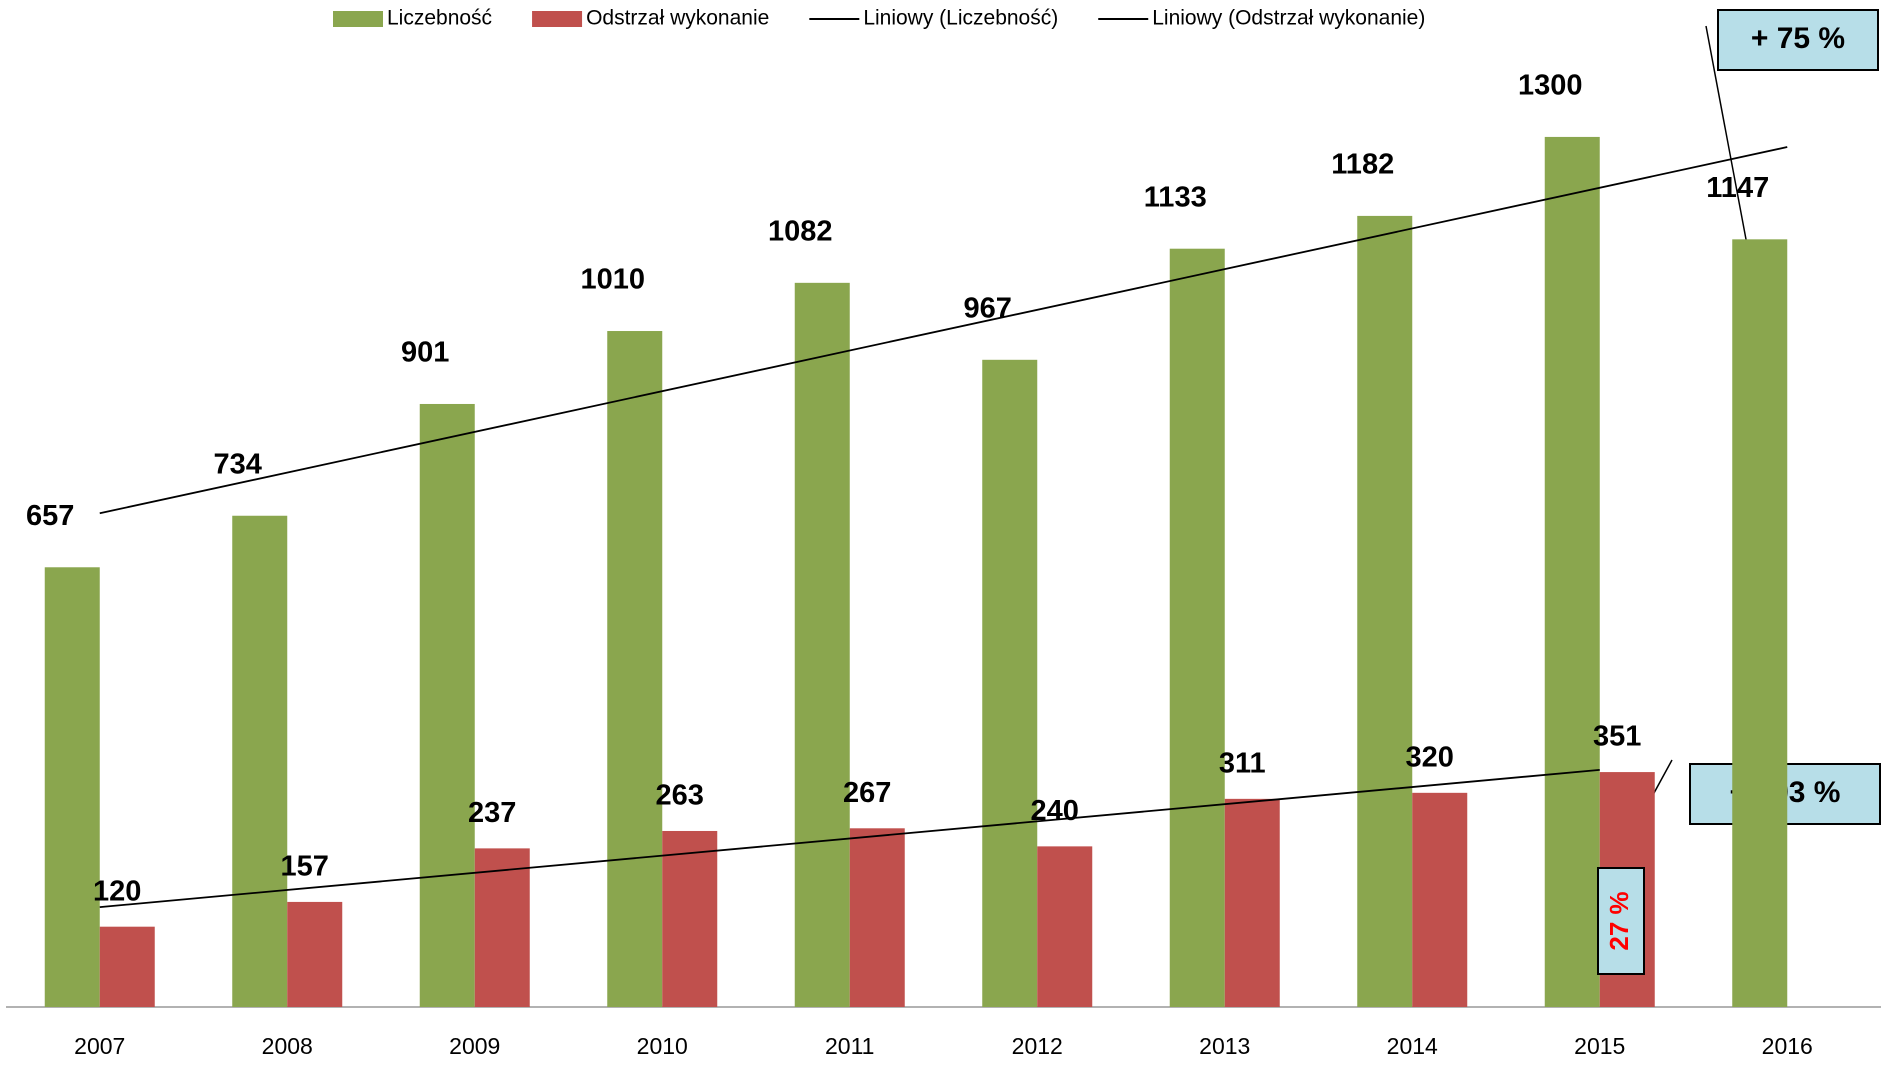  I want to click on annotation: 27 %, so click(1619, 920).